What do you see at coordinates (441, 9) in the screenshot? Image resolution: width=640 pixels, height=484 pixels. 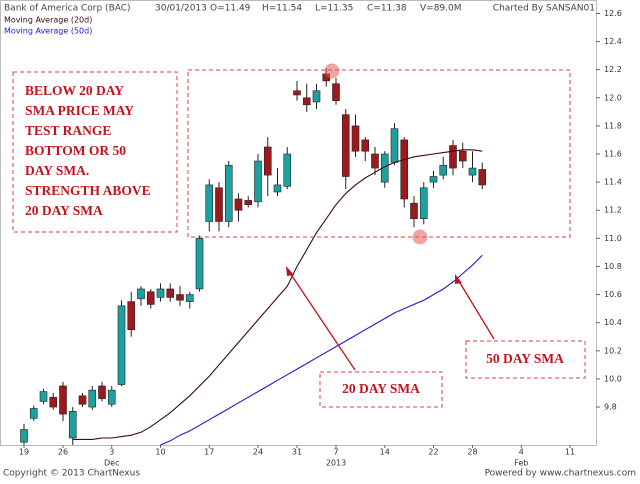 I see `header-volume: V=89.0M` at bounding box center [441, 9].